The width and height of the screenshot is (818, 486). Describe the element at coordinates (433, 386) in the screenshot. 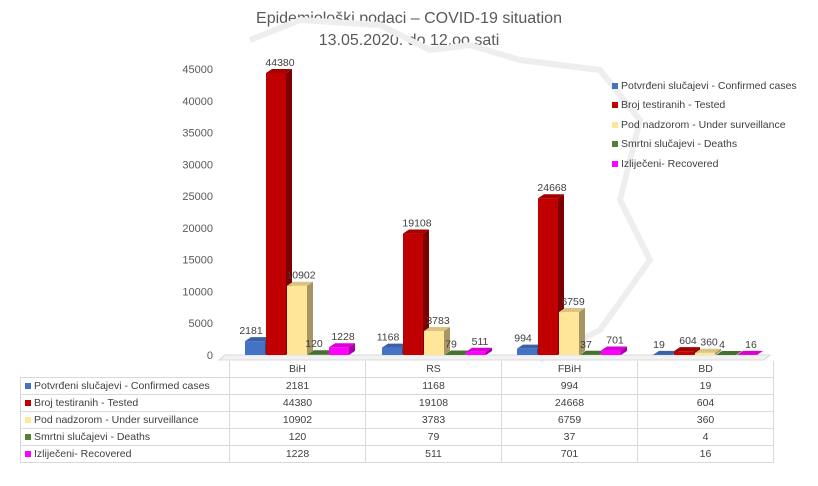

I see `table-cell: 1168` at that location.